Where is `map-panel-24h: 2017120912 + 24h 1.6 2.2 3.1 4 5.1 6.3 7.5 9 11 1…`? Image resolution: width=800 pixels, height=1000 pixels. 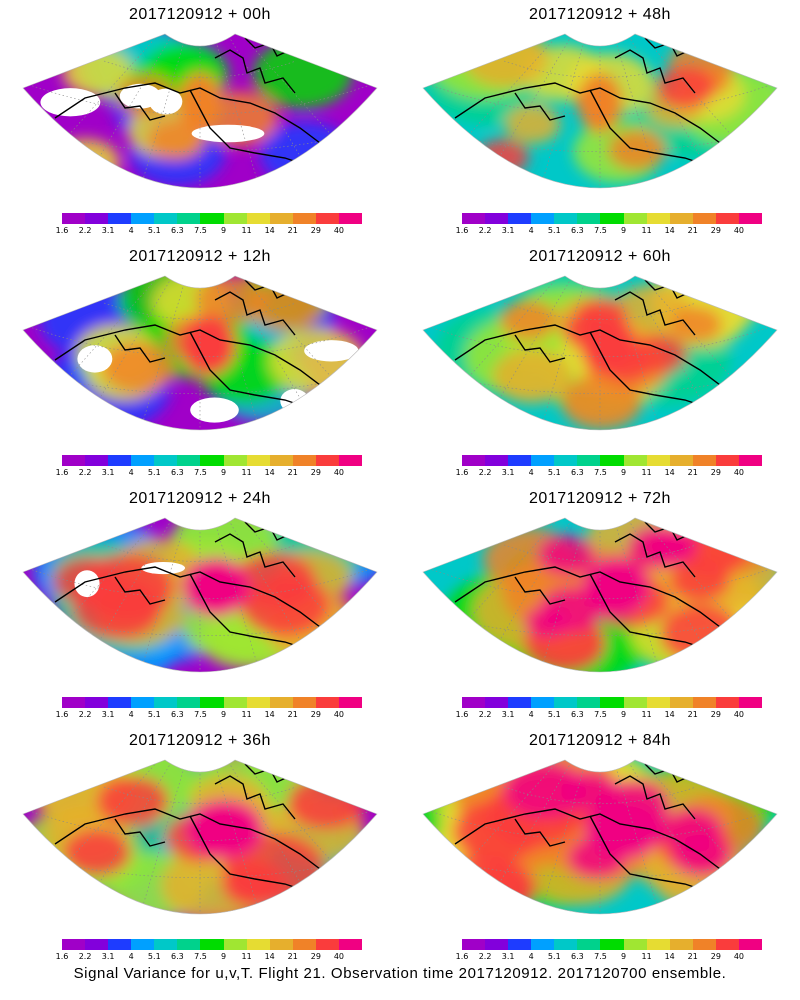
map-panel-24h: 2017120912 + 24h 1.6 2.2 3.1 4 5.1 6.3 7.5 9 11 1… is located at coordinates (200, 605).